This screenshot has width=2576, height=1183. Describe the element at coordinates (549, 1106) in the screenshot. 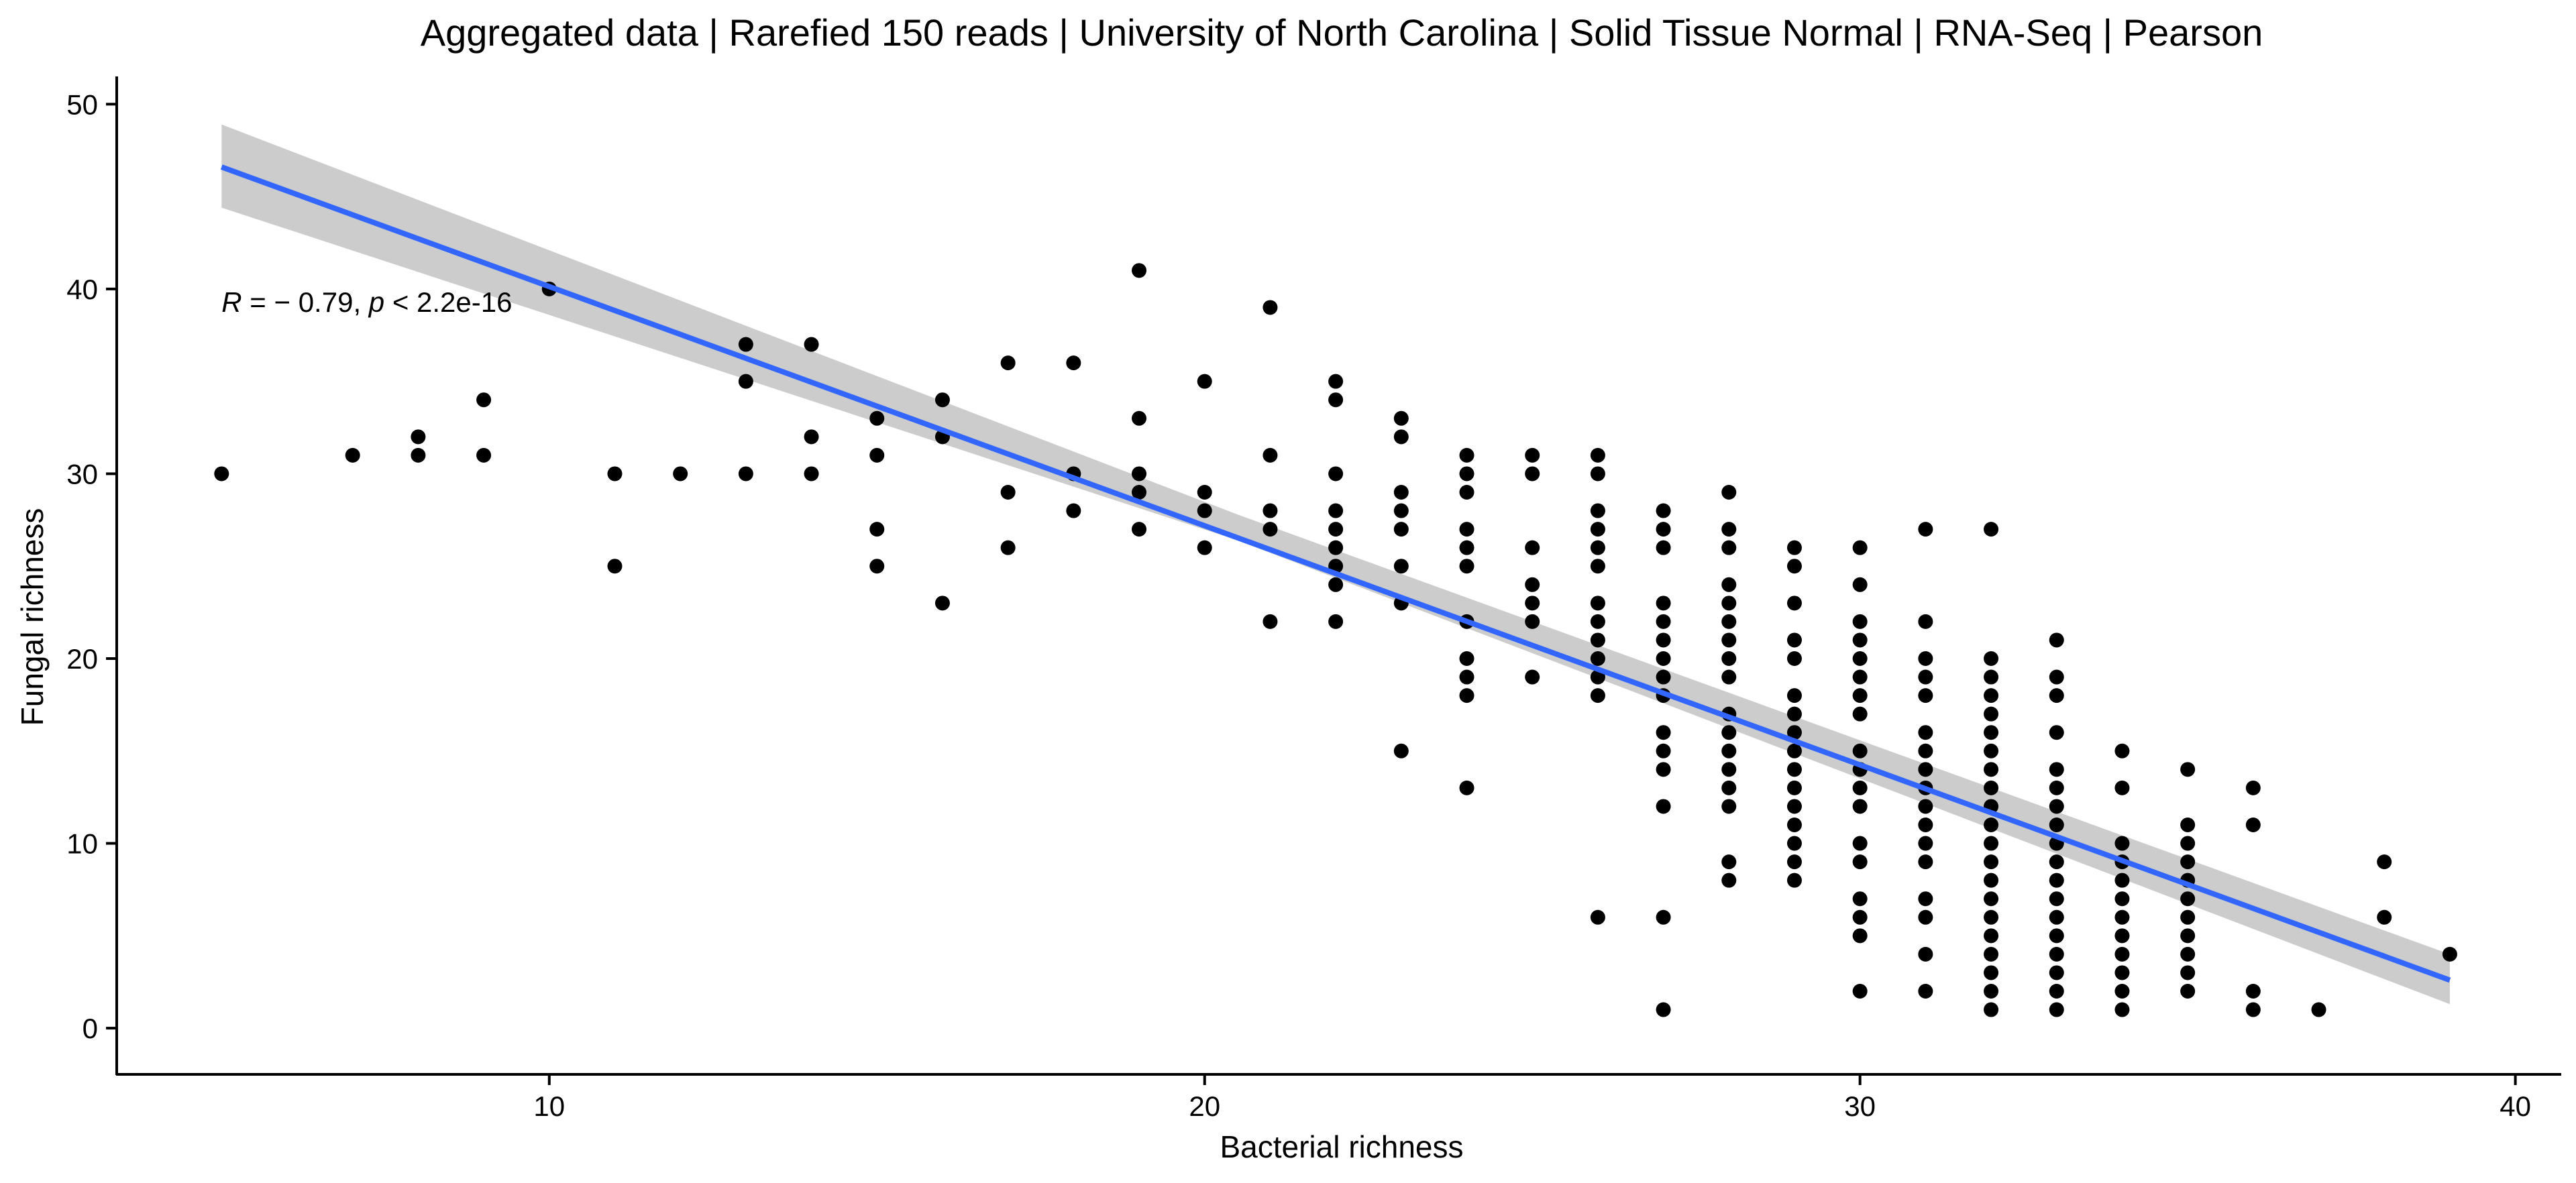

I see `x-tick-label: 10` at that location.